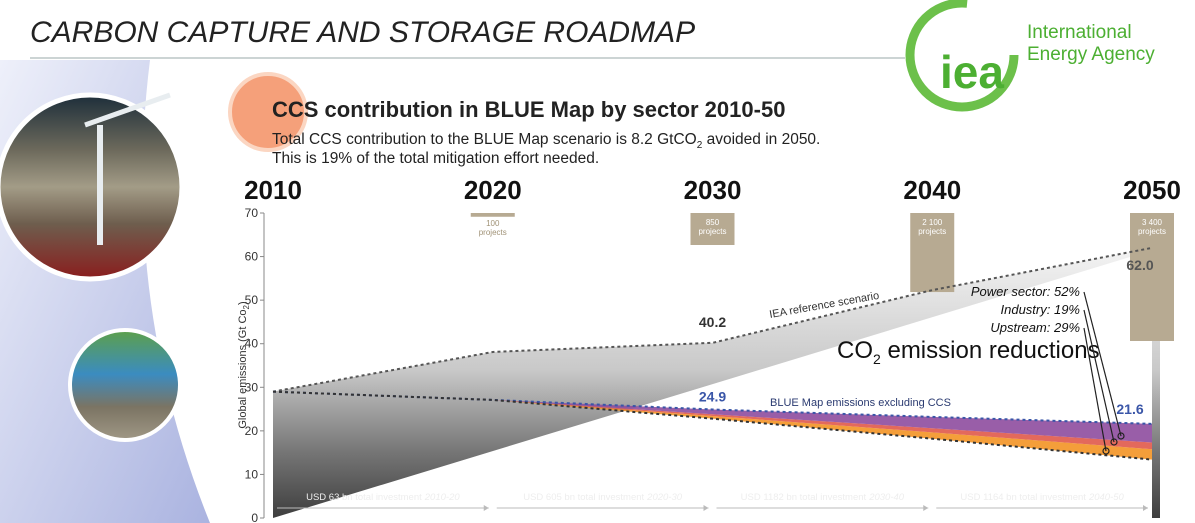  What do you see at coordinates (700, 145) in the screenshot?
I see `subtitle-sub: 2` at bounding box center [700, 145].